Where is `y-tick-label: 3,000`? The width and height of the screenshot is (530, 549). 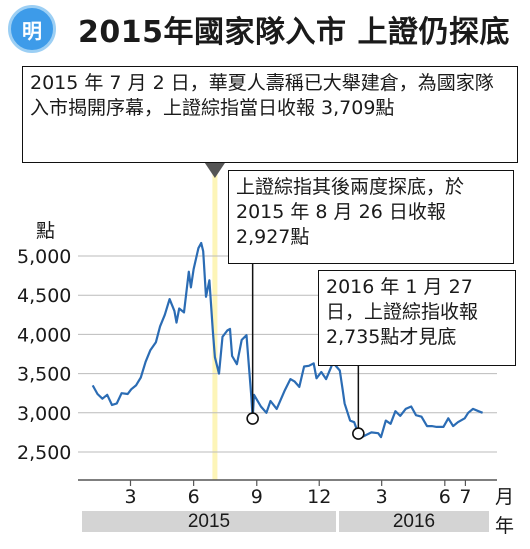 y-tick-label: 3,000 is located at coordinates (44, 414).